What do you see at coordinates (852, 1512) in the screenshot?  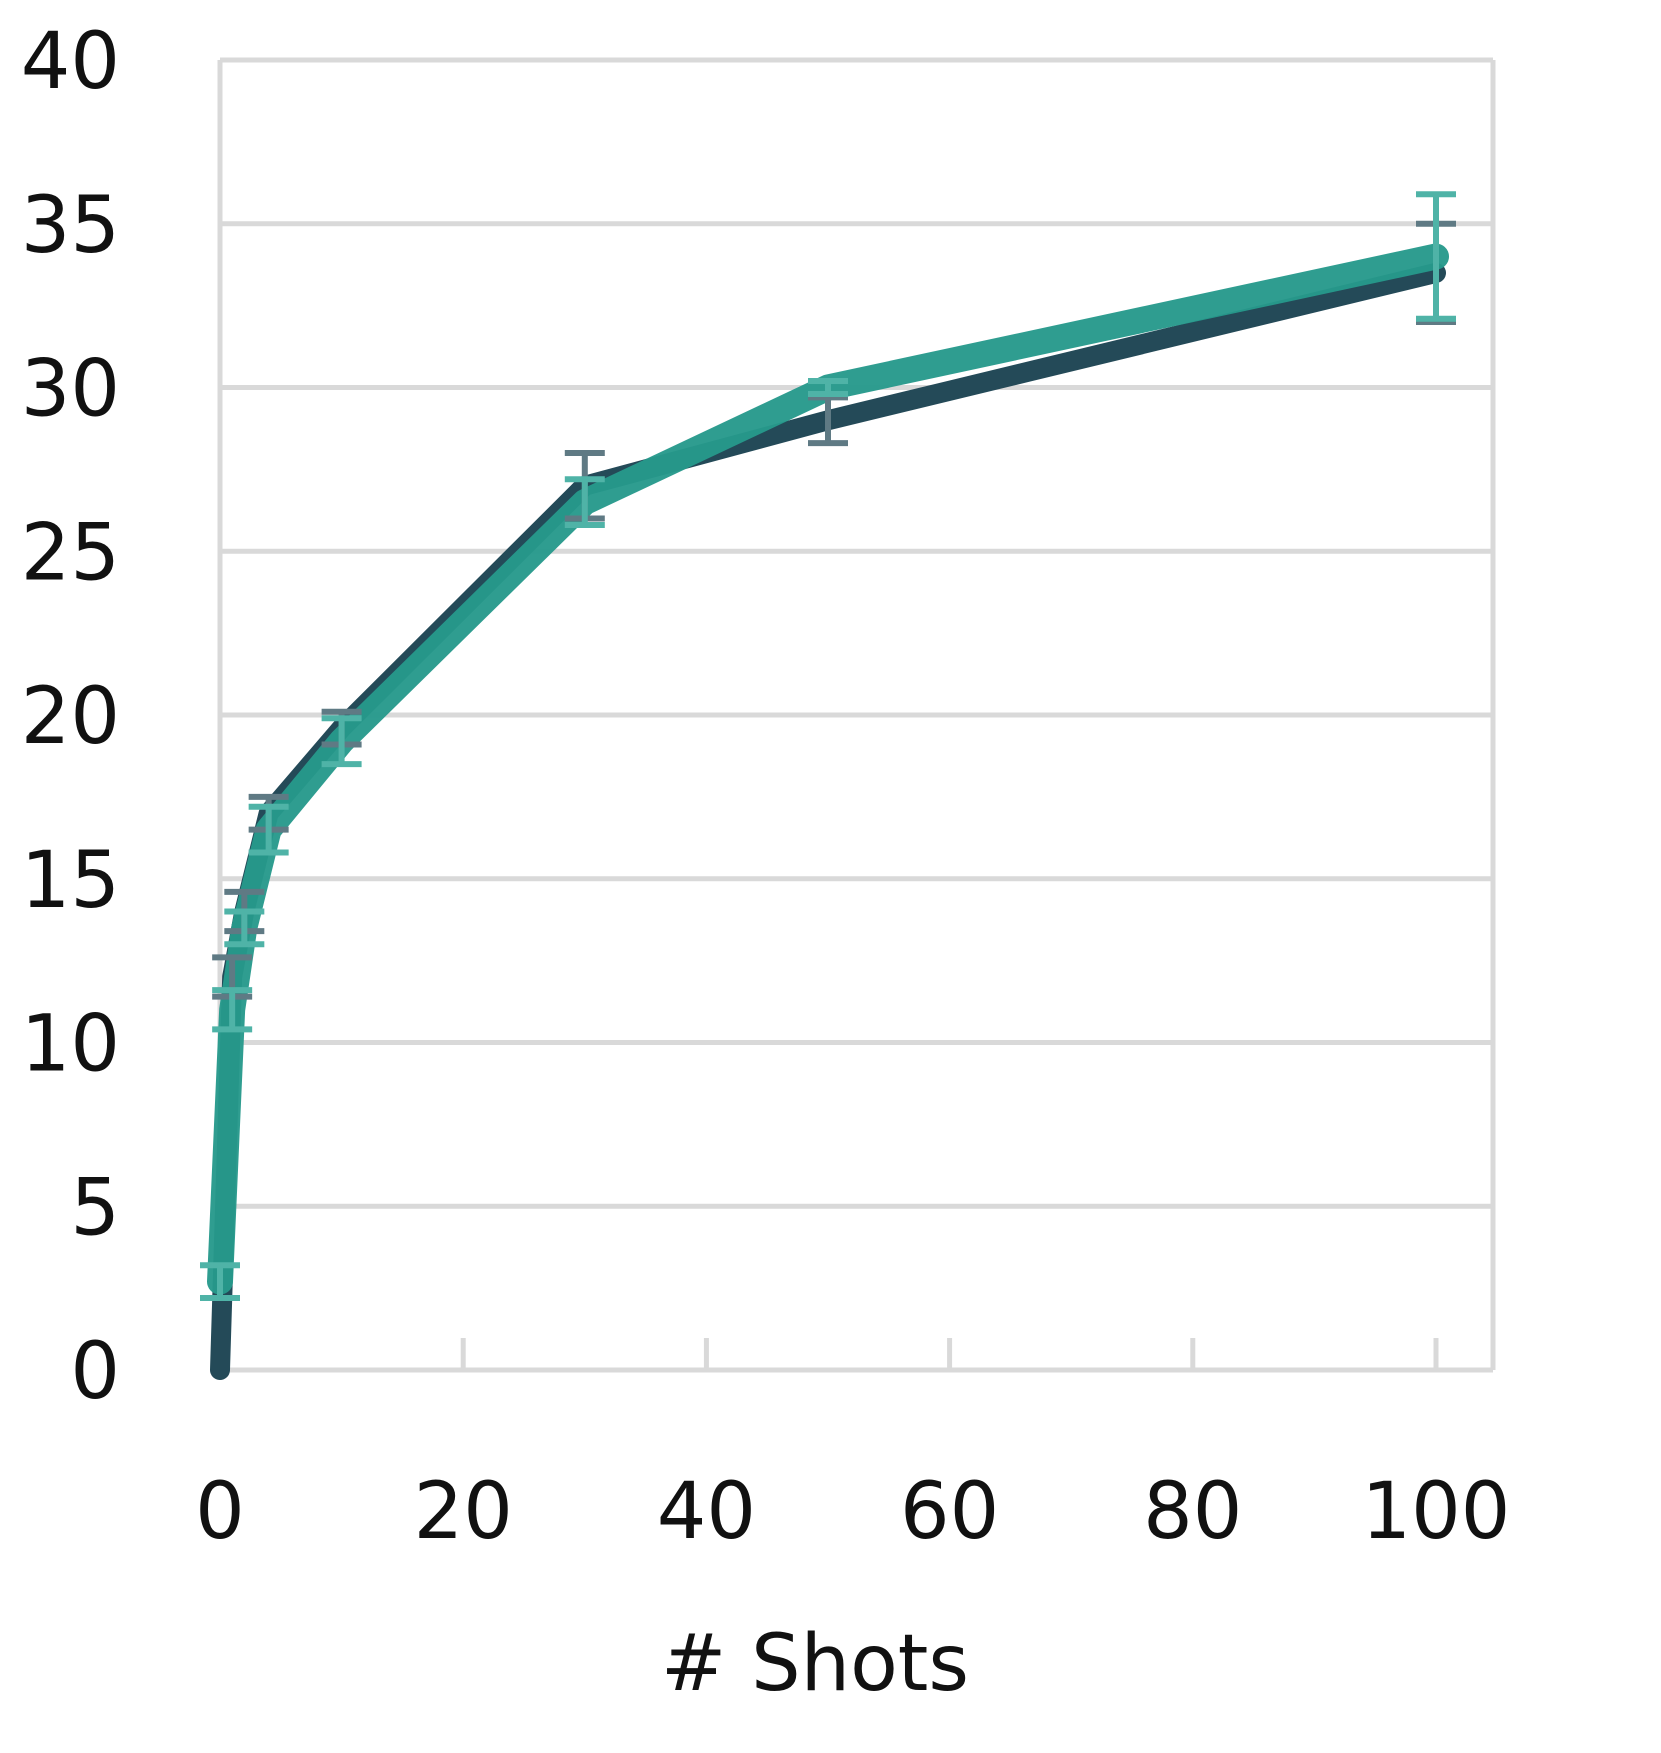 I see `x-tick-labels: 0 20 40 60 80 100` at bounding box center [852, 1512].